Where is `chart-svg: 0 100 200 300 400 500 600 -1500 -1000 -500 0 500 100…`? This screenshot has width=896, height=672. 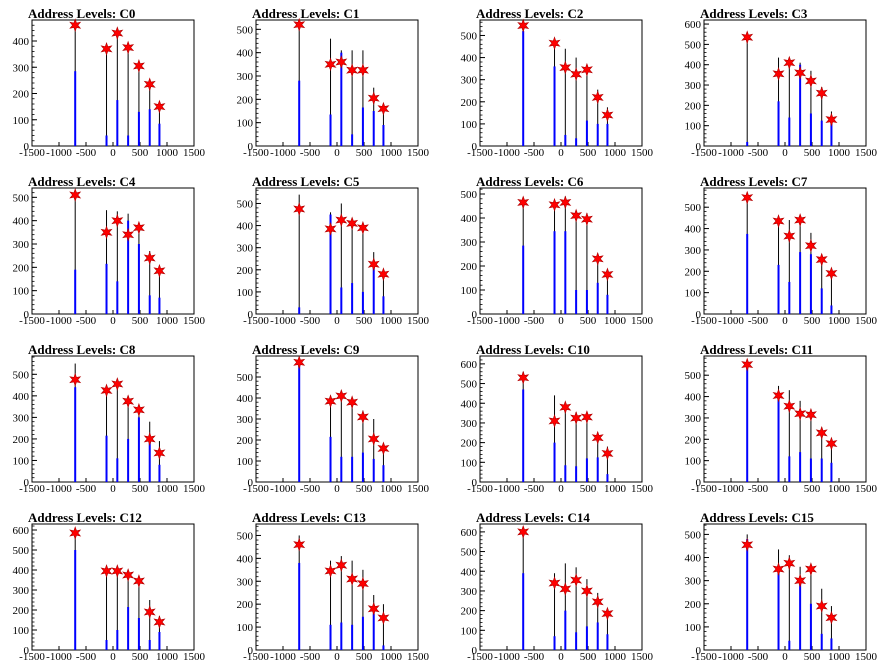 chart-svg: 0 100 200 300 400 500 600 -1500 -1000 -500 0 500 100… is located at coordinates (557, 425).